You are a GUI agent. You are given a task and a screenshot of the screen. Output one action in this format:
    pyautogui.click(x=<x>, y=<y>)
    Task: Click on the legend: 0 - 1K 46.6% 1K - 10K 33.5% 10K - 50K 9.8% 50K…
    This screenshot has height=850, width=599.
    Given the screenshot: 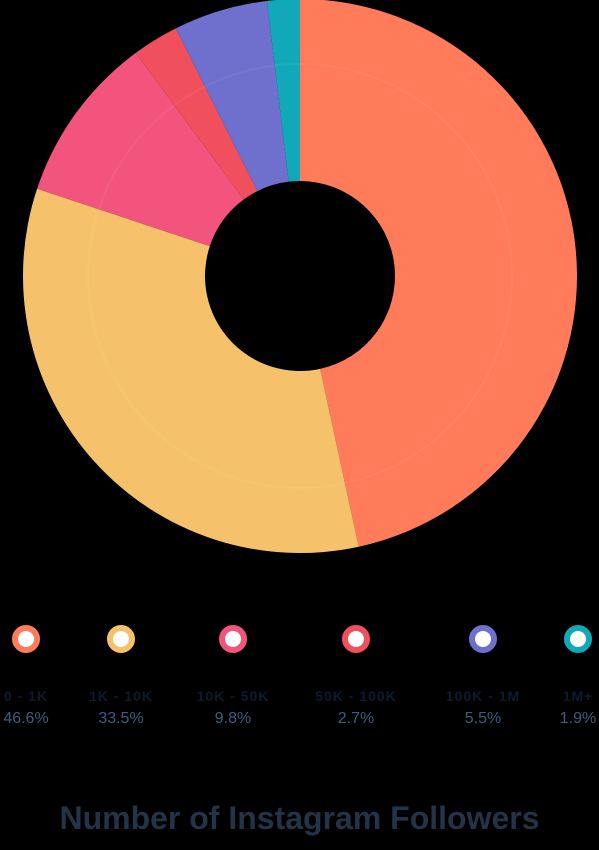 What is the action you would take?
    pyautogui.click(x=299, y=680)
    